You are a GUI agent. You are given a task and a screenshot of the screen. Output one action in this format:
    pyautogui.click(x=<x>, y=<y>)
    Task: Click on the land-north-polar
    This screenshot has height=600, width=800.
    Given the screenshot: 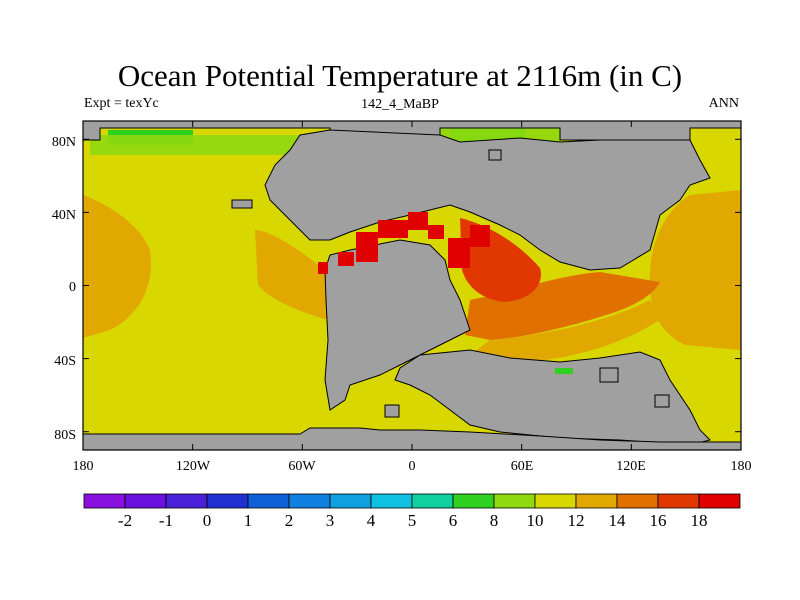 What is the action you would take?
    pyautogui.click(x=412, y=131)
    